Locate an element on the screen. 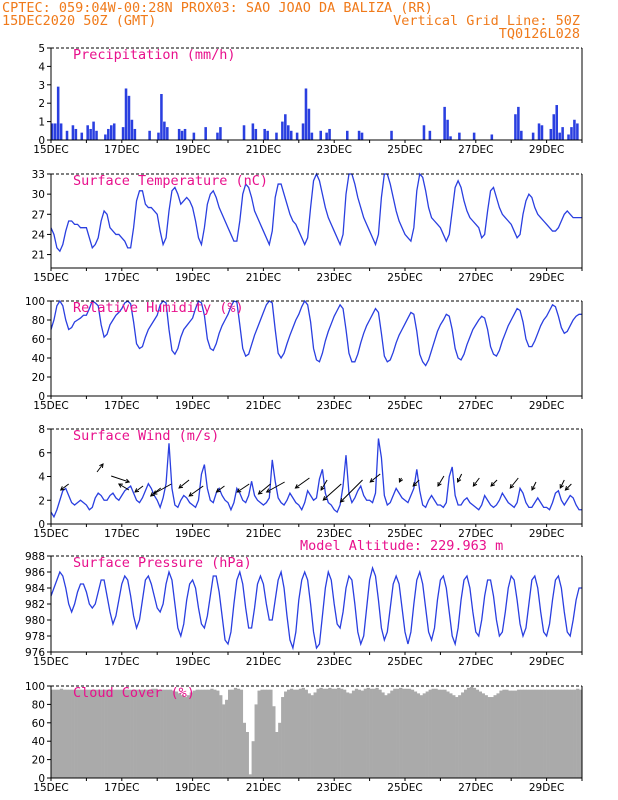  humidity-x-tick-label: 29DEC is located at coordinates (546, 406).